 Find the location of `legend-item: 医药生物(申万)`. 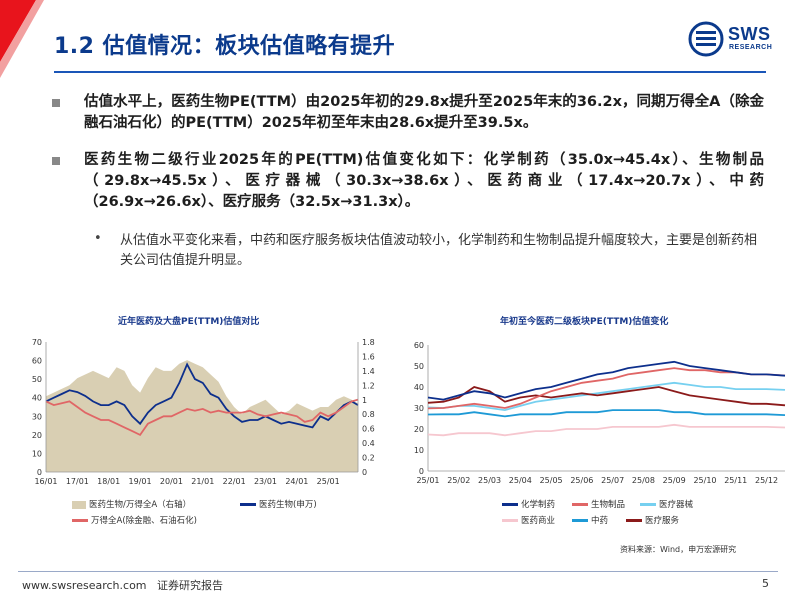

legend-item: 医药生物(申万) is located at coordinates (278, 504).